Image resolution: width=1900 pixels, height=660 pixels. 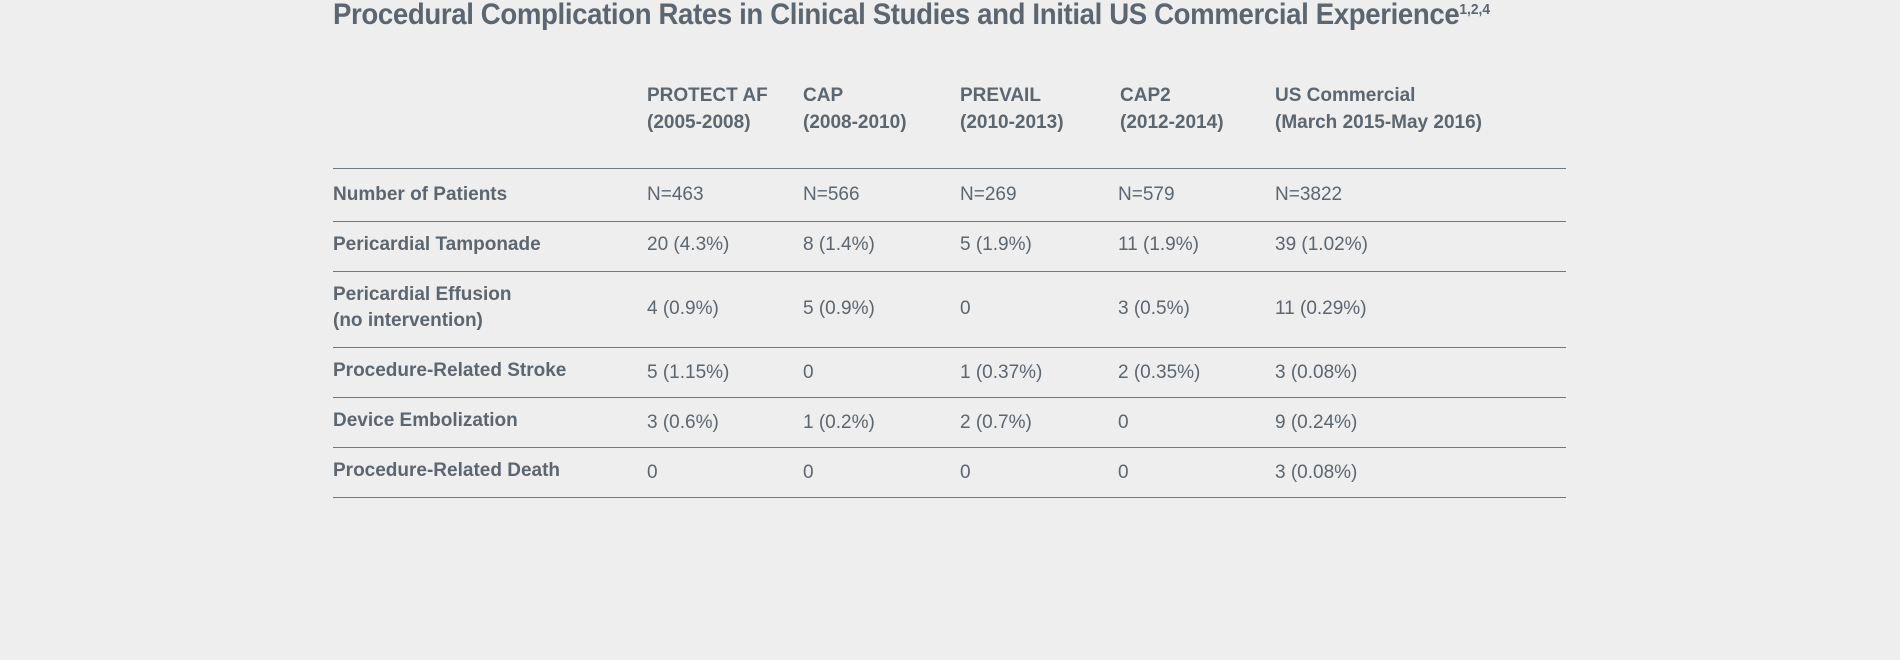 What do you see at coordinates (1145, 95) in the screenshot?
I see `column-name: CAP2` at bounding box center [1145, 95].